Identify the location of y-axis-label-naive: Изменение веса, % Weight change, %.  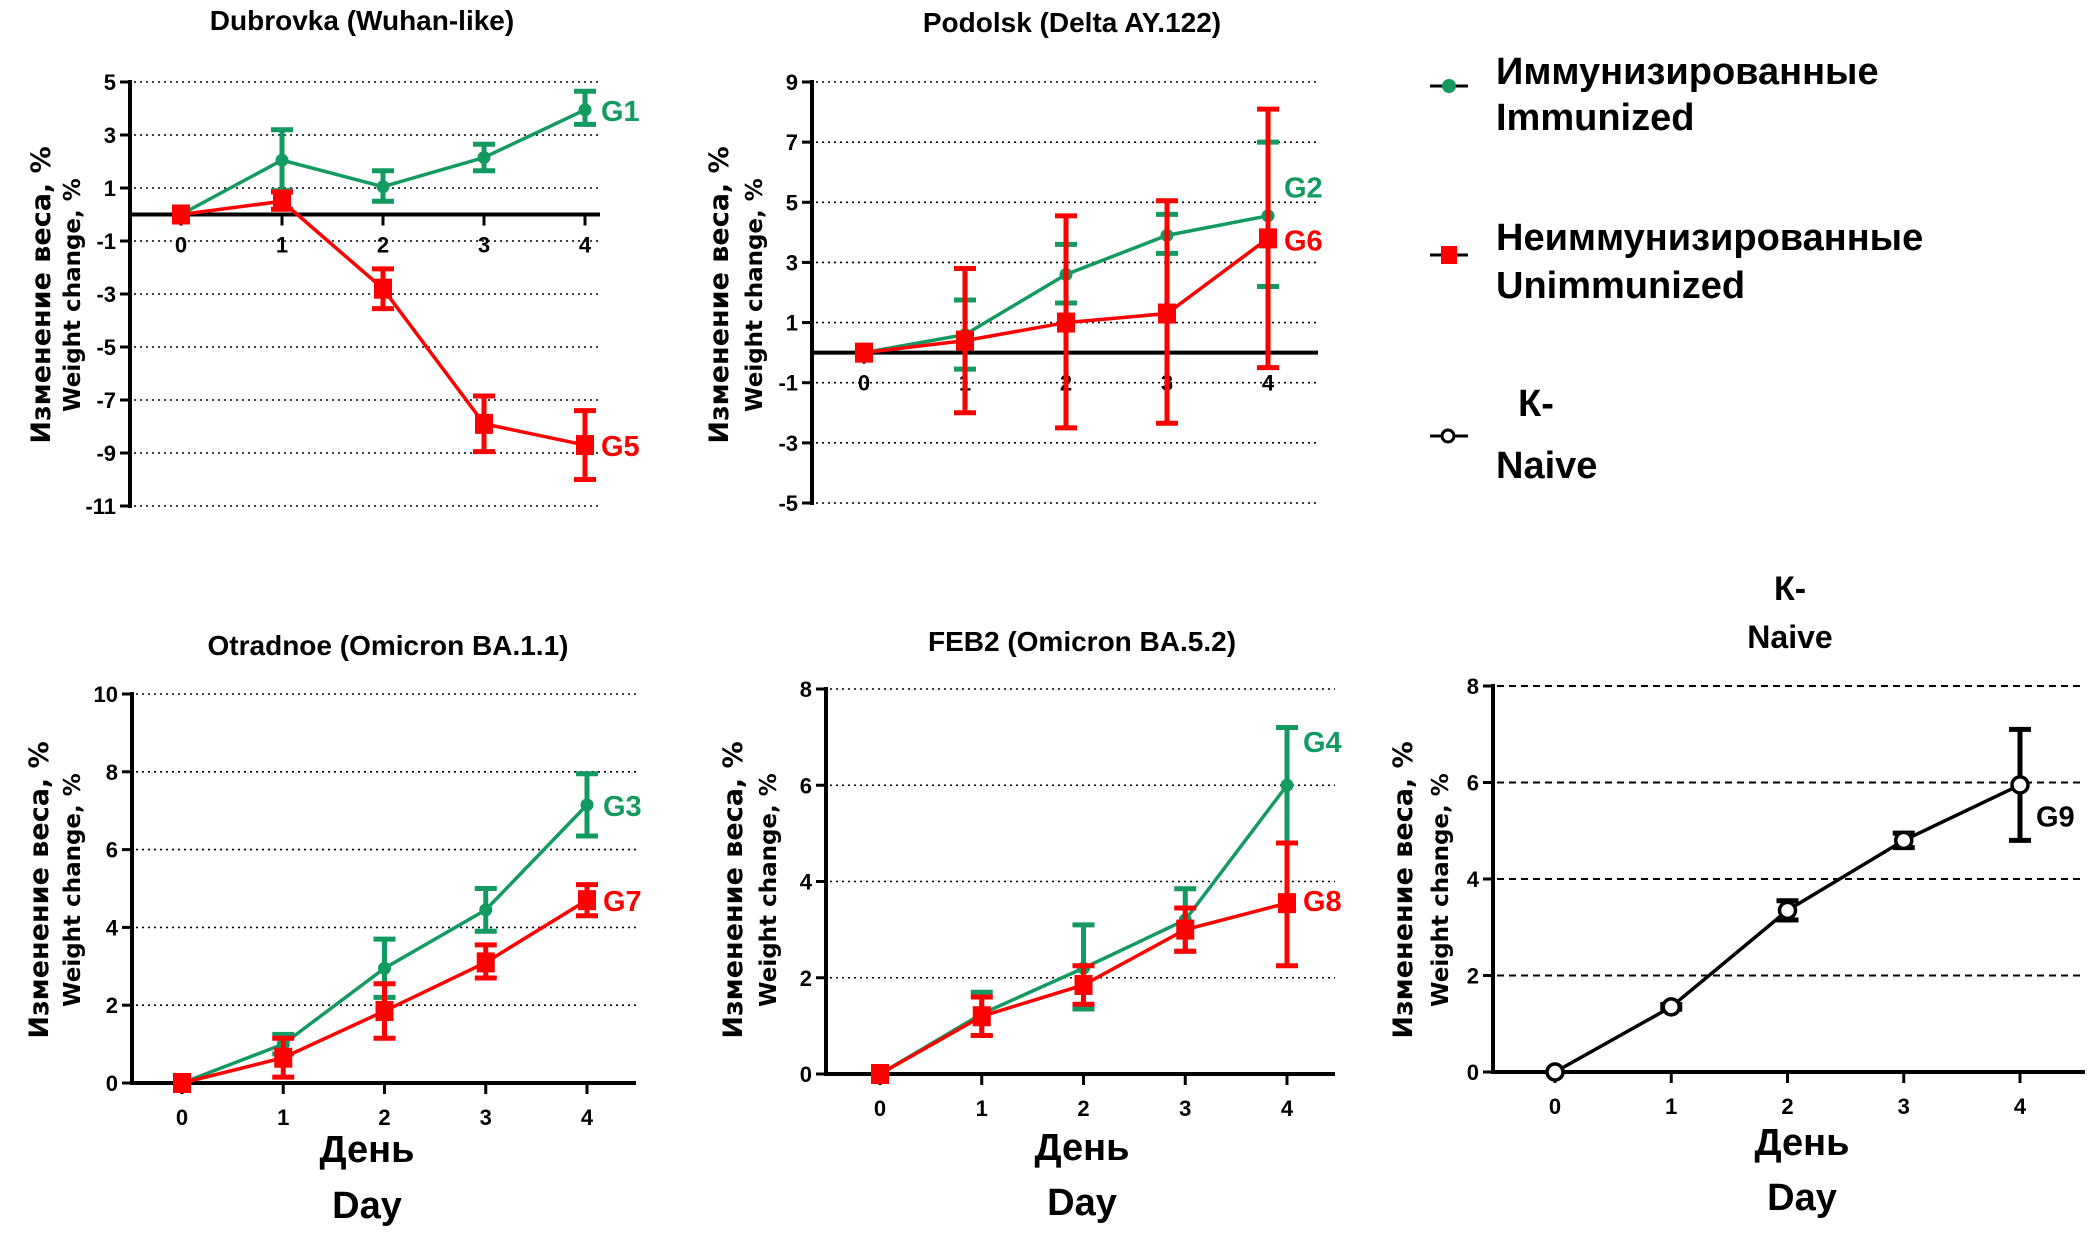
(1421, 889).